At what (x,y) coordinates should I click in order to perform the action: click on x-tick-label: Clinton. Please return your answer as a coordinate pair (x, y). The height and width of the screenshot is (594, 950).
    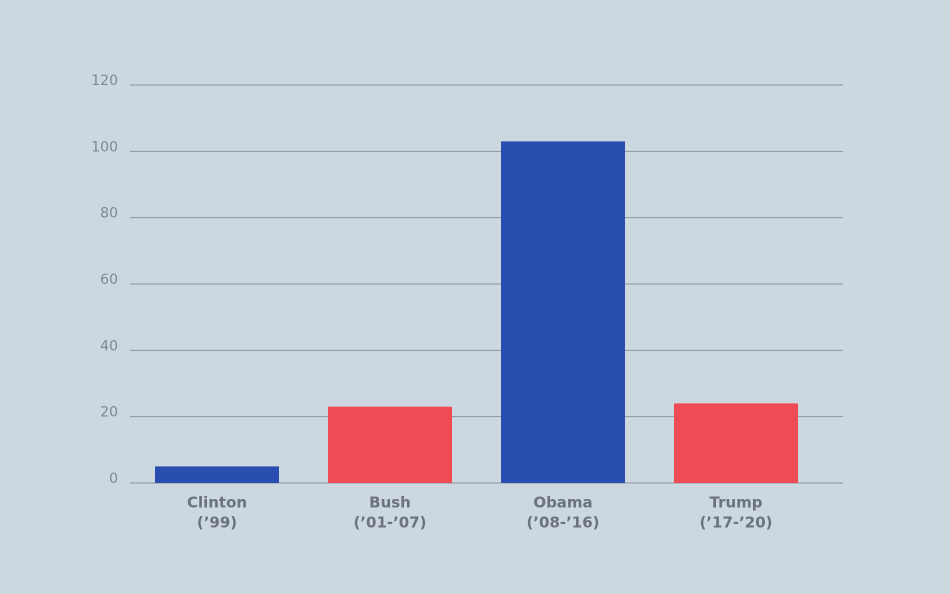
    Looking at the image, I should click on (217, 503).